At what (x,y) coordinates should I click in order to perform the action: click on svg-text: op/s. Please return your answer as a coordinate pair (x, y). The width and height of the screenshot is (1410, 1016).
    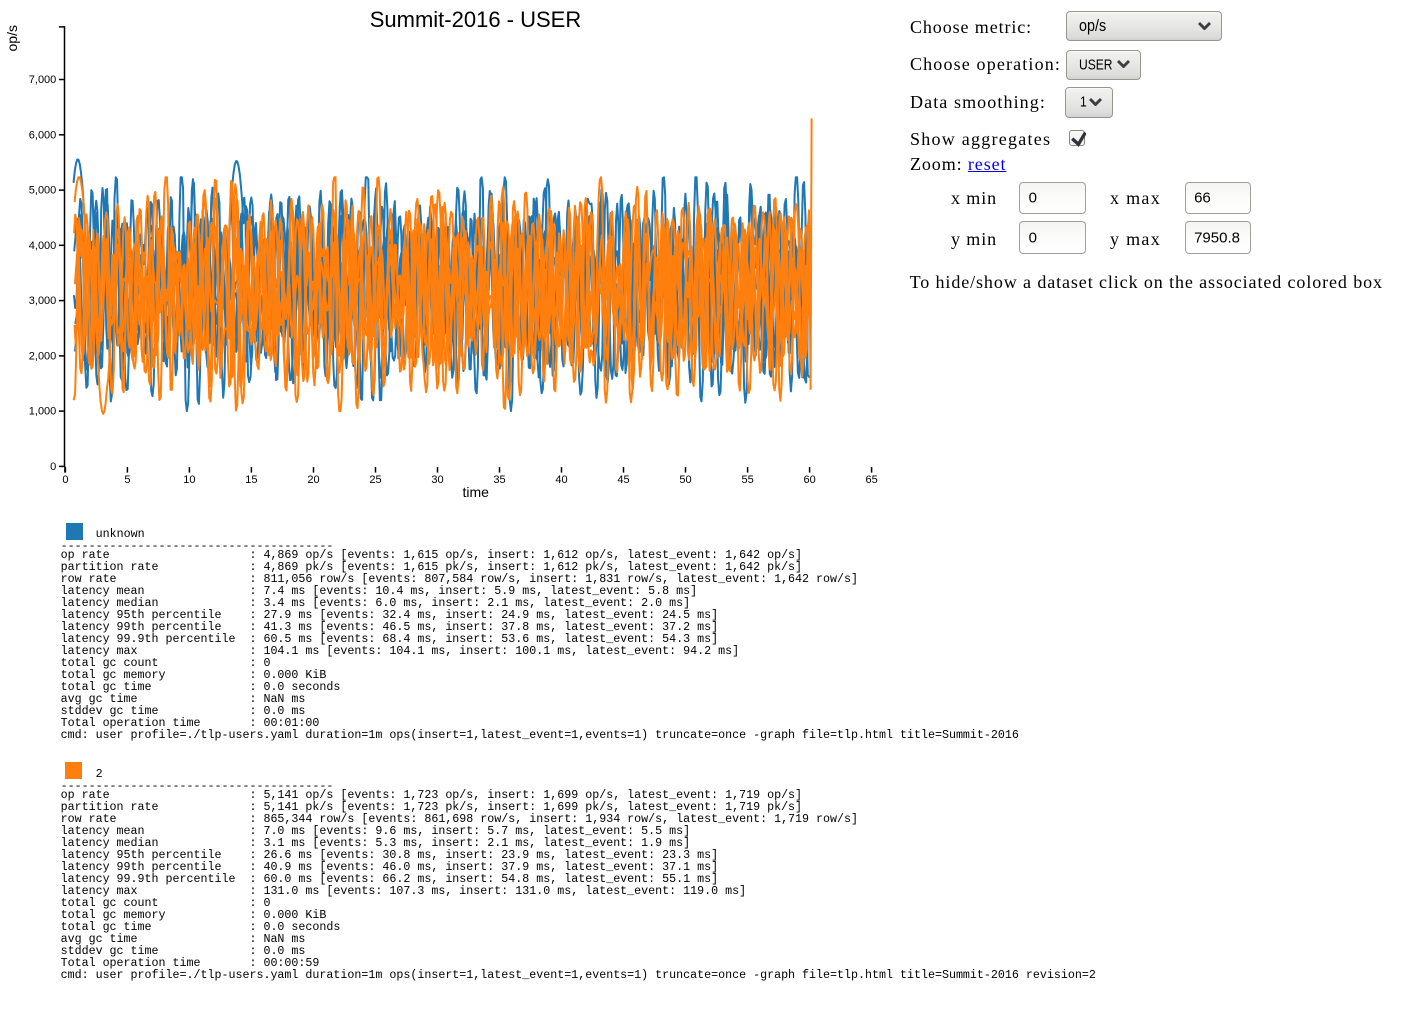
    Looking at the image, I should click on (12, 38).